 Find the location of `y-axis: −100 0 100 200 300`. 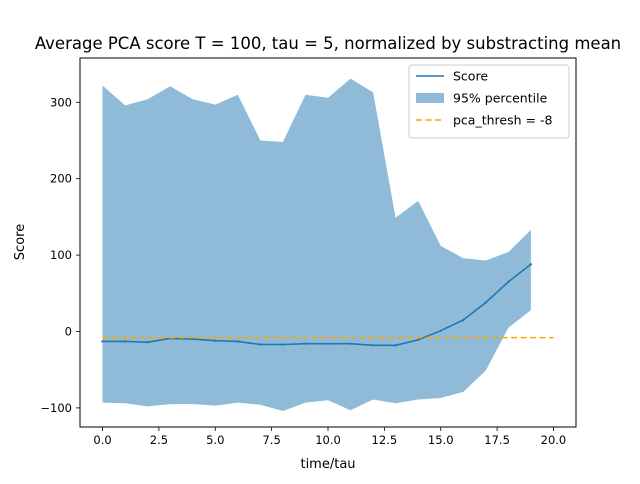

y-axis: −100 0 100 200 300 is located at coordinates (60, 255).